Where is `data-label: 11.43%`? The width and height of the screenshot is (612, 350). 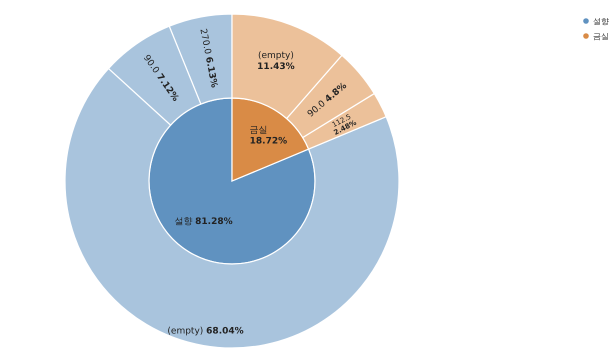 data-label: 11.43% is located at coordinates (276, 67).